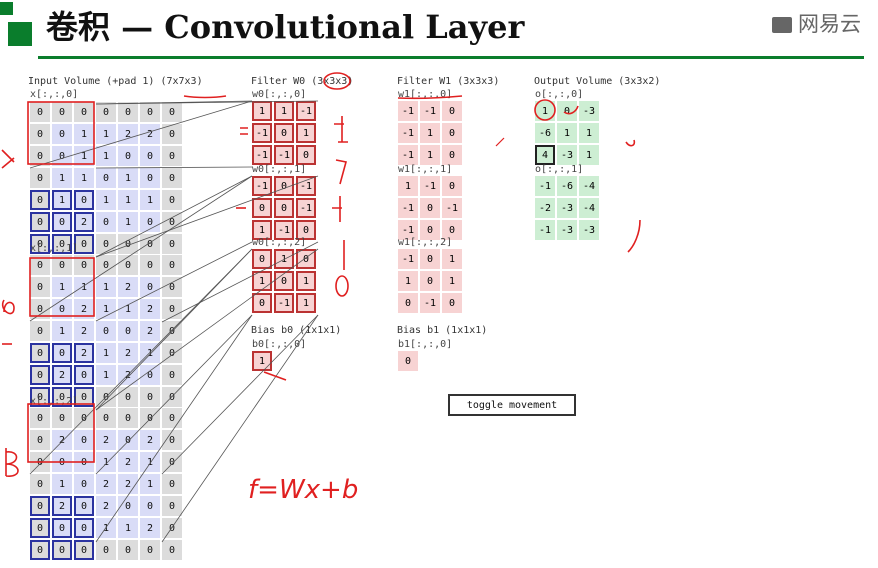 The height and width of the screenshot is (568, 878). Describe the element at coordinates (341, 172) in the screenshot. I see `red-mark-seven` at that location.